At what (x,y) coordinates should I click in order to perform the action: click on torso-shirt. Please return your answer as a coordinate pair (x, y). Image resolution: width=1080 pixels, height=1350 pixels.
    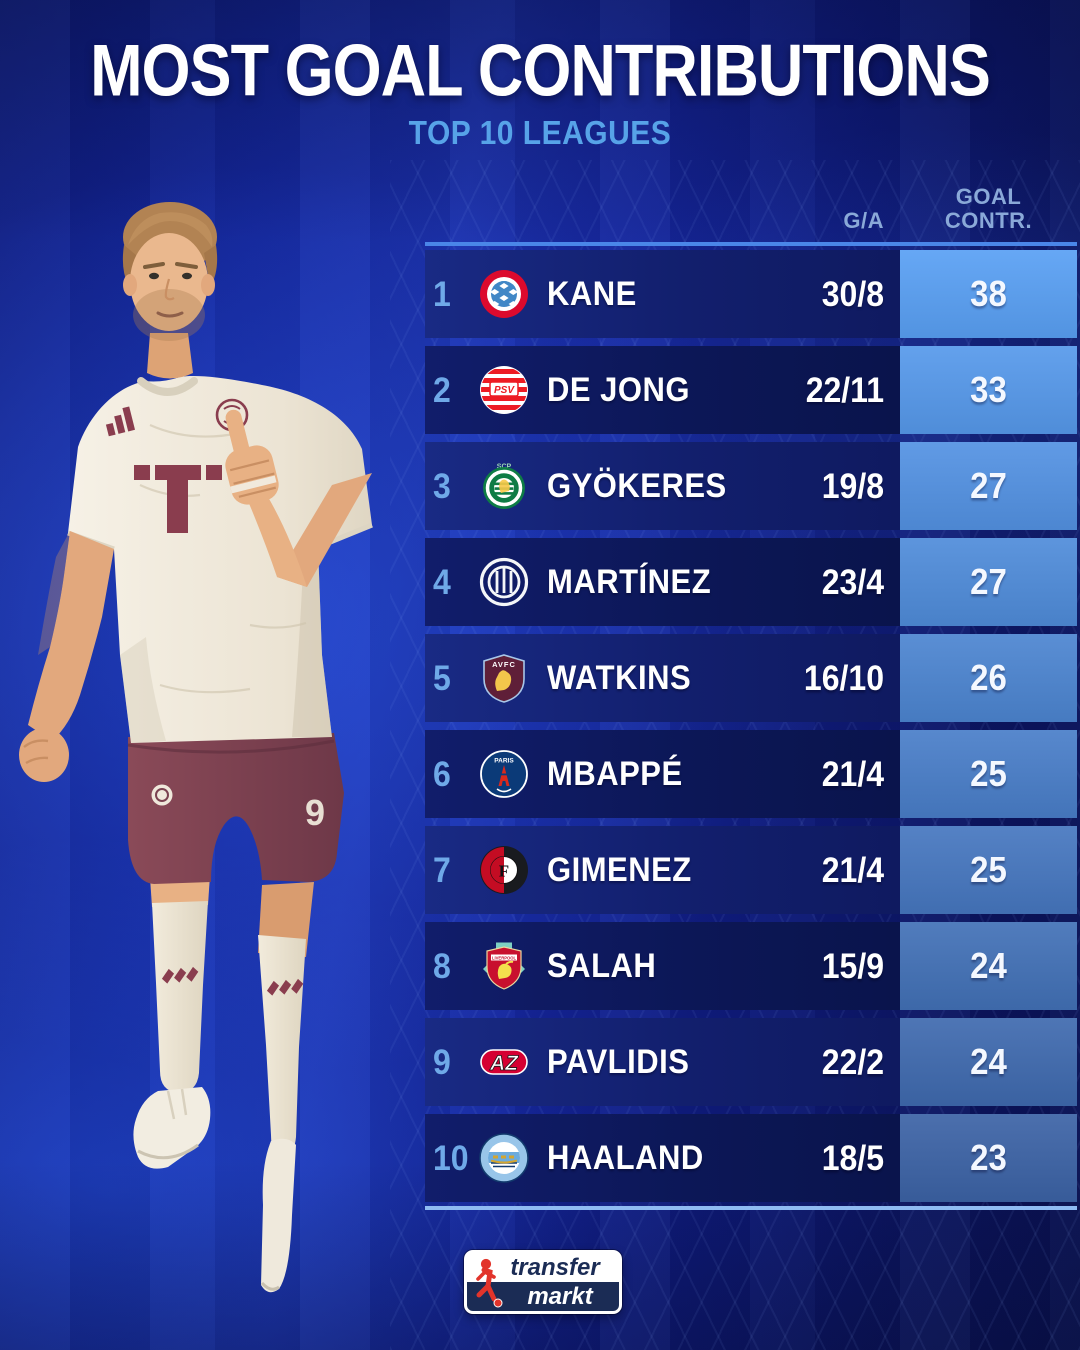
    Looking at the image, I should click on (220, 559).